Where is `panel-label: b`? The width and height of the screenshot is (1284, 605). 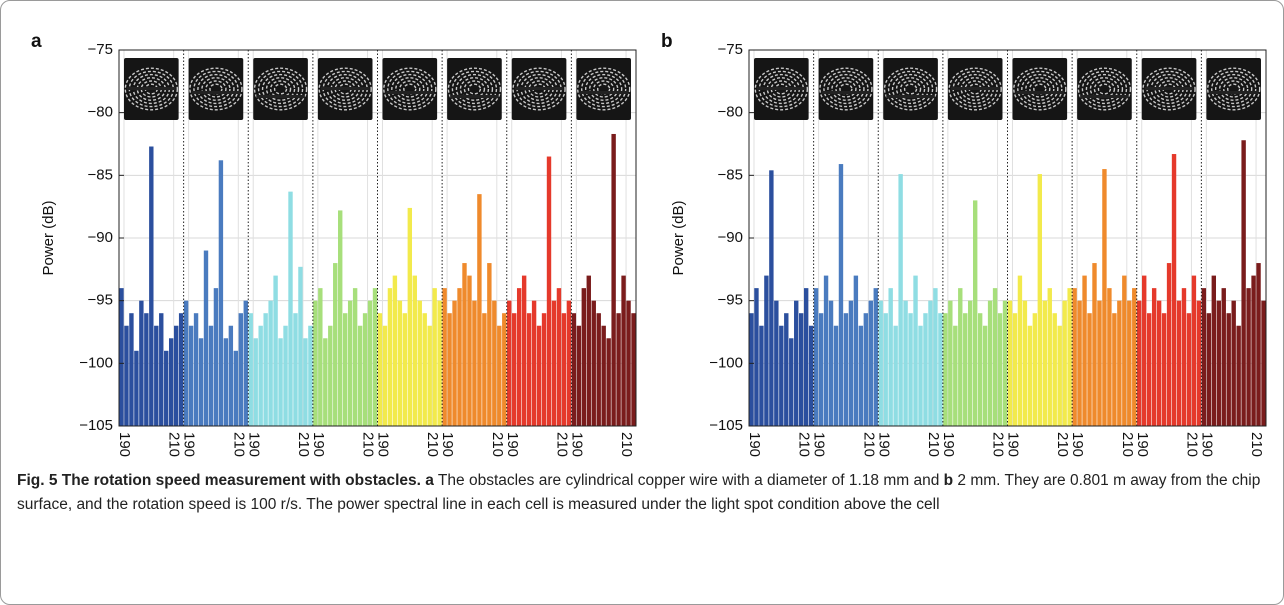 panel-label: b is located at coordinates (667, 41).